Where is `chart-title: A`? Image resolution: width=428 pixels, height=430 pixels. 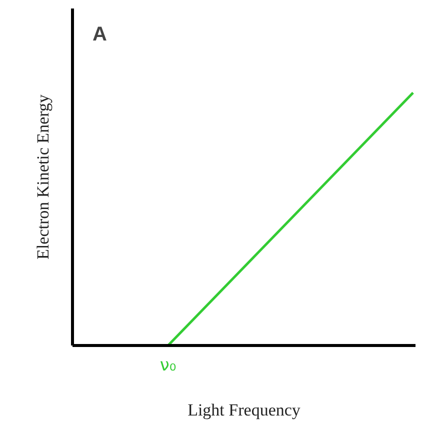 chart-title: A is located at coordinates (99, 35).